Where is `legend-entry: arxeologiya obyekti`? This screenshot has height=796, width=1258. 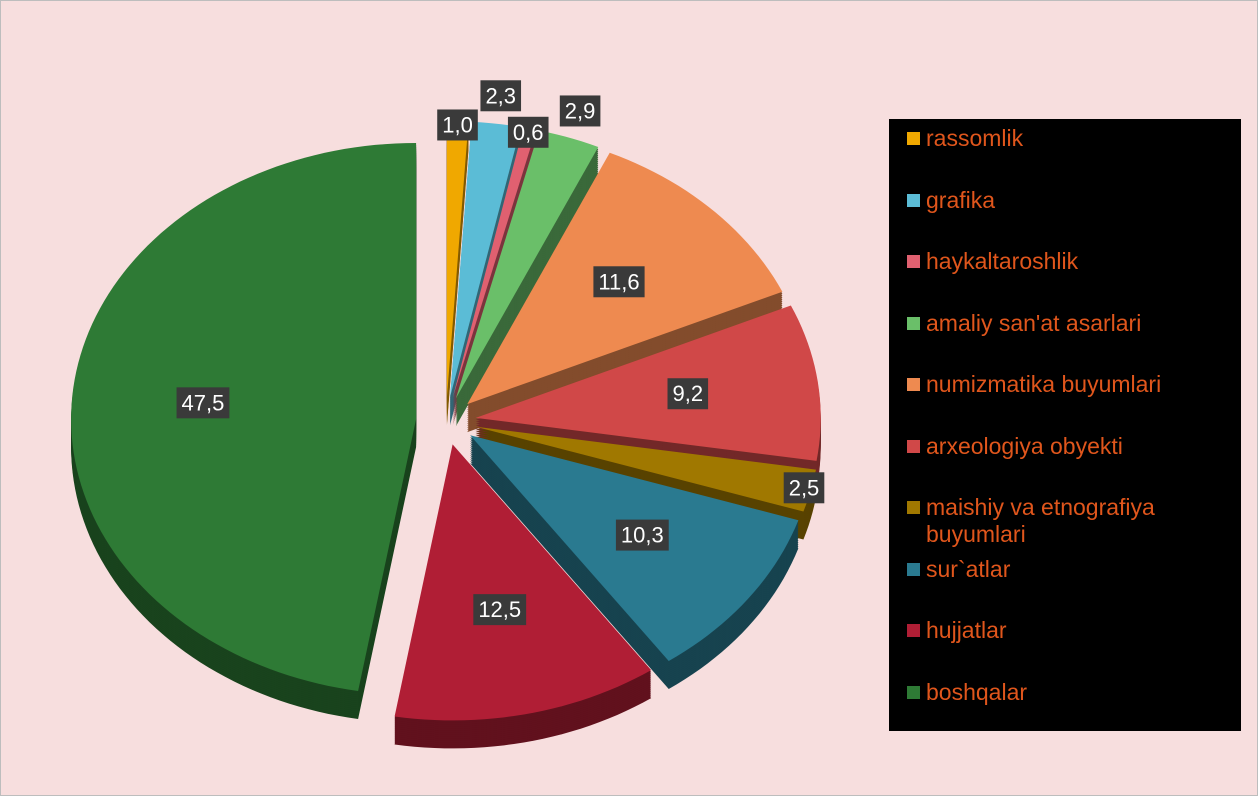
legend-entry: arxeologiya obyekti is located at coordinates (1069, 464).